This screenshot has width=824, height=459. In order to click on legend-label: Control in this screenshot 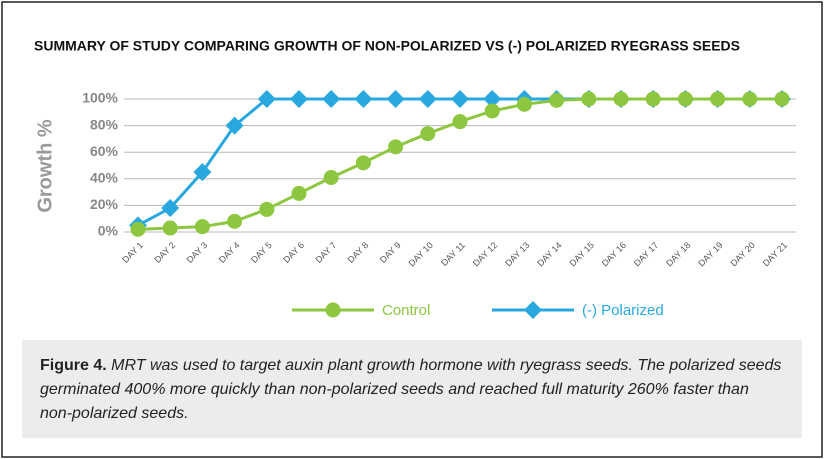, I will do `click(406, 310)`.